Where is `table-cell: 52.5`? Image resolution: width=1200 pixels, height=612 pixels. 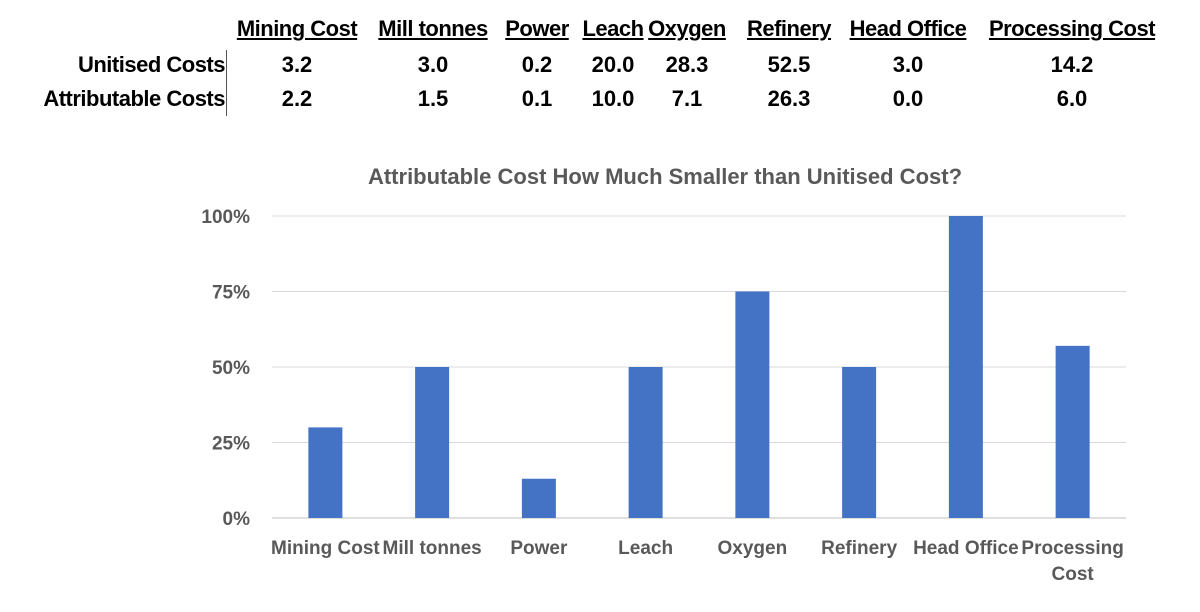 table-cell: 52.5 is located at coordinates (789, 64).